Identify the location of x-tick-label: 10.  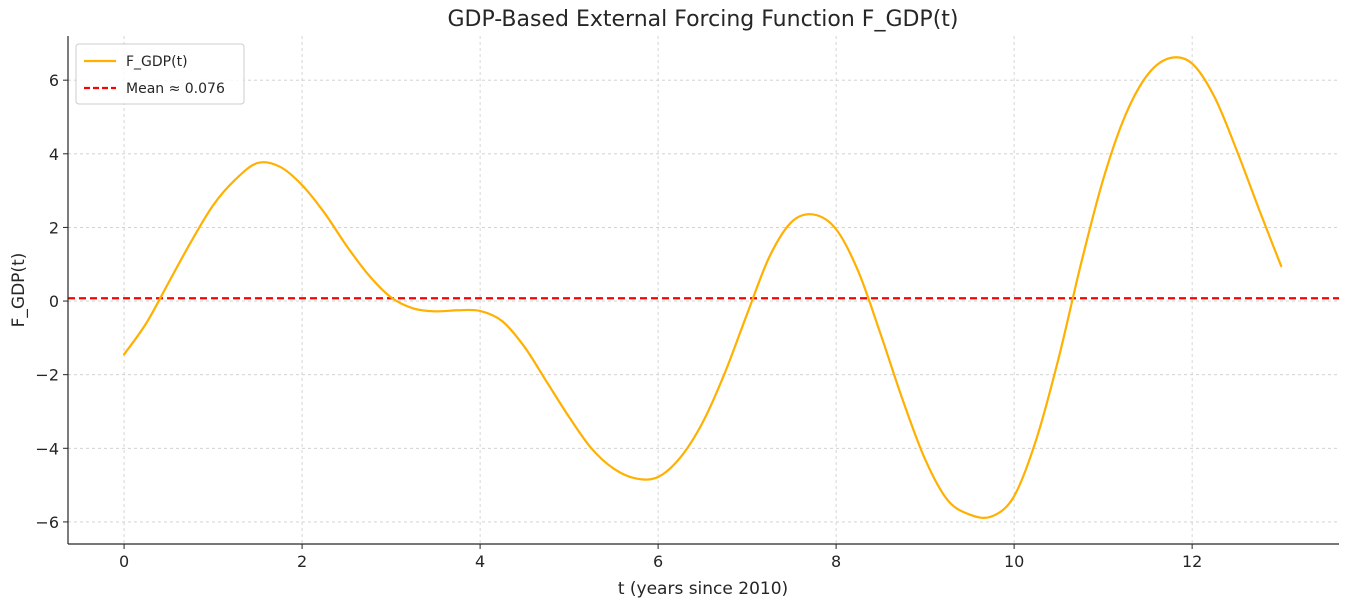
(1014, 561).